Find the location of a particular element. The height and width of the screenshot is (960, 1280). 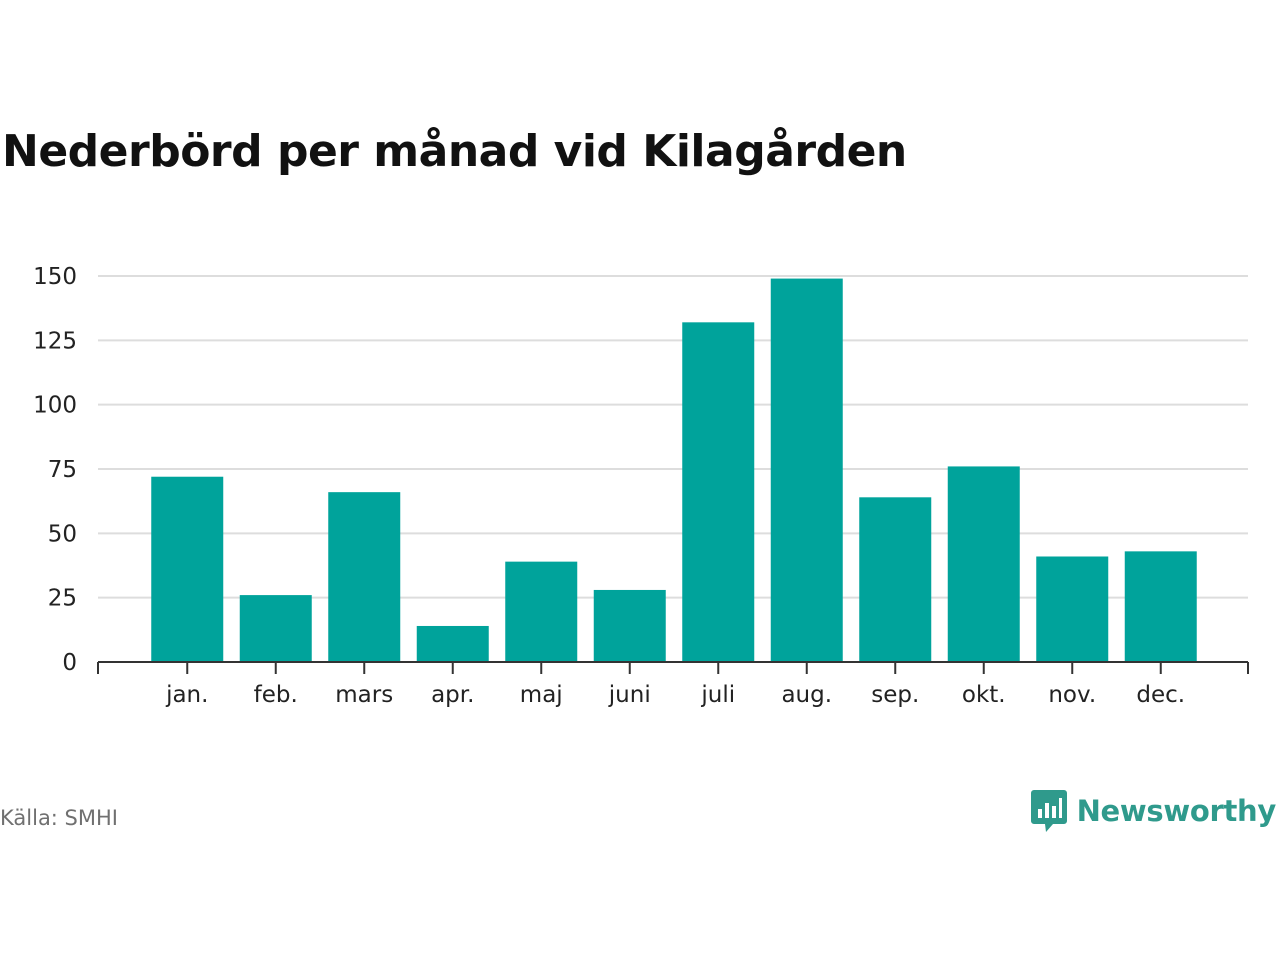

brand-logo: Newsworthy is located at coordinates (1153, 811).